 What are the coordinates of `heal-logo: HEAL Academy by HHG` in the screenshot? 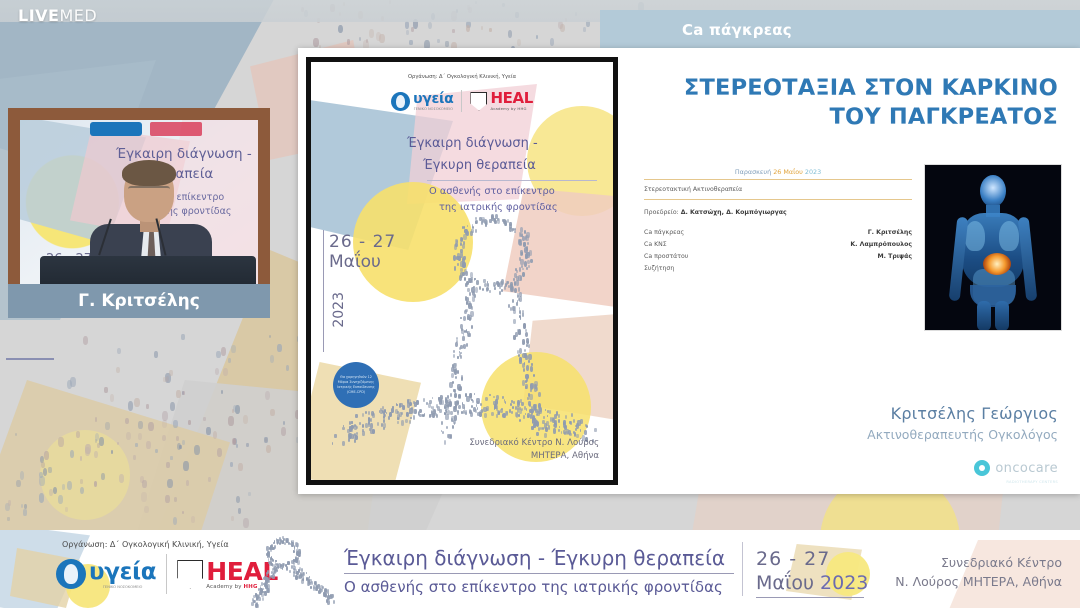 It's located at (501, 100).